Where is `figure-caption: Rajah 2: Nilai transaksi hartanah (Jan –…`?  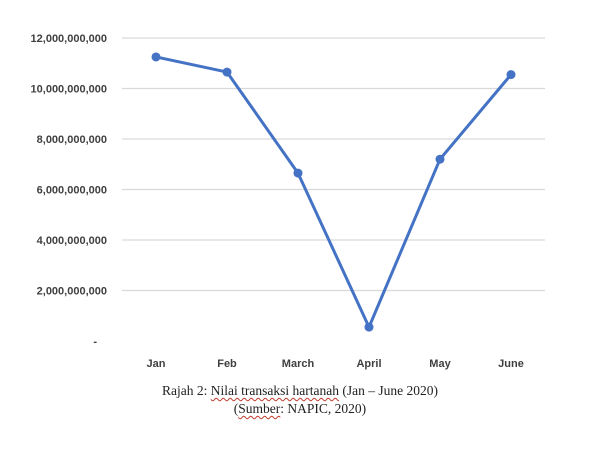
figure-caption: Rajah 2: Nilai transaksi hartanah (Jan –… is located at coordinates (300, 391).